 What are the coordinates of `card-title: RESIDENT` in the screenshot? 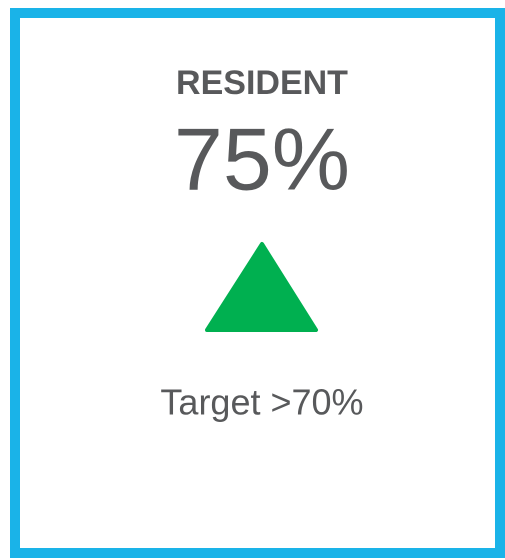 It's located at (262, 83).